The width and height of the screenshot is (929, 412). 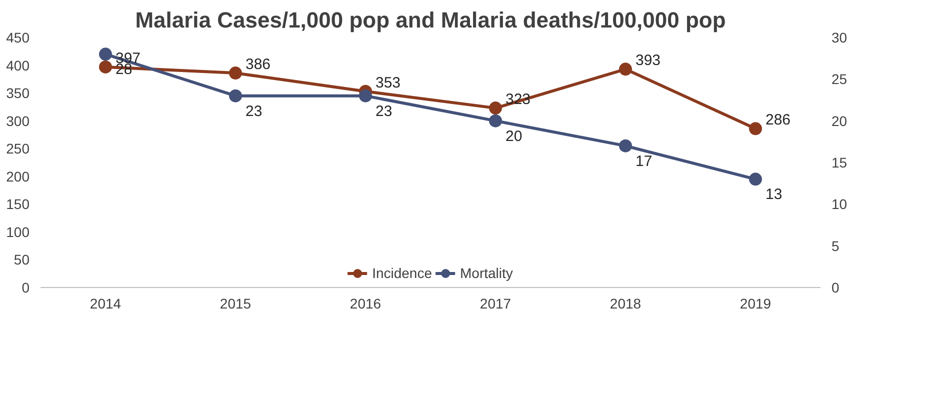 I want to click on data-label: 386, so click(x=258, y=65).